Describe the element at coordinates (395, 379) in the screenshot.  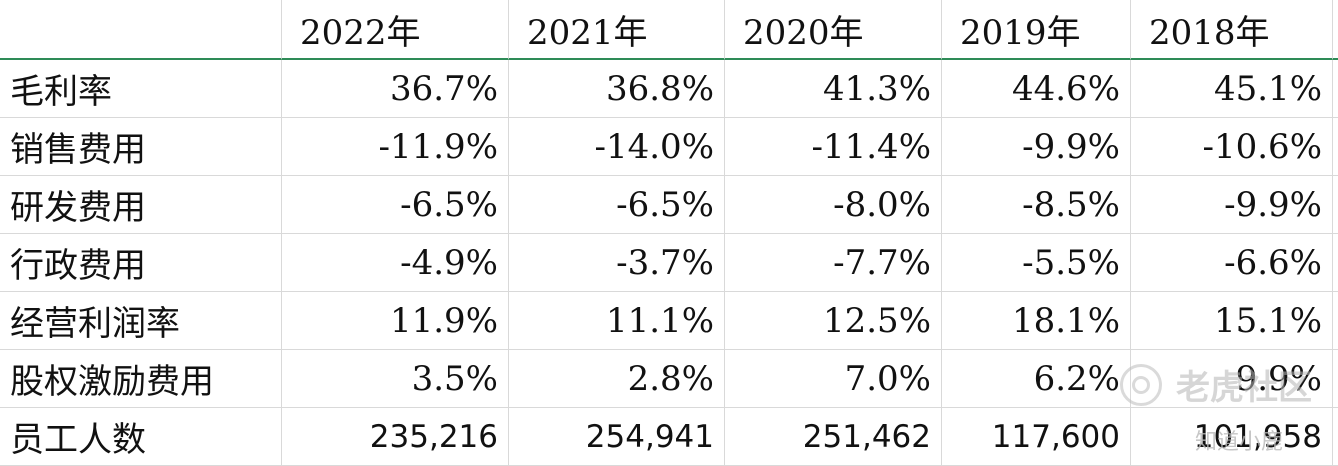
I see `table-cell: 3.5%` at that location.